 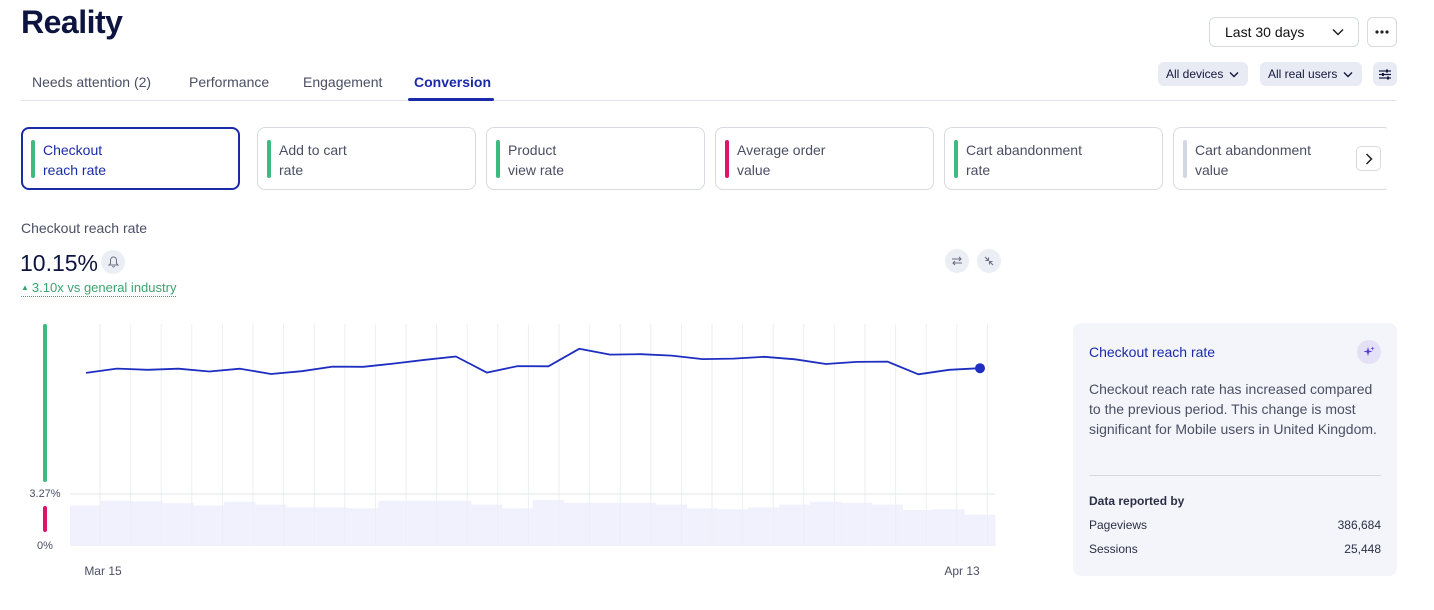 What do you see at coordinates (1195, 74) in the screenshot?
I see `device-filter-label: All devices` at bounding box center [1195, 74].